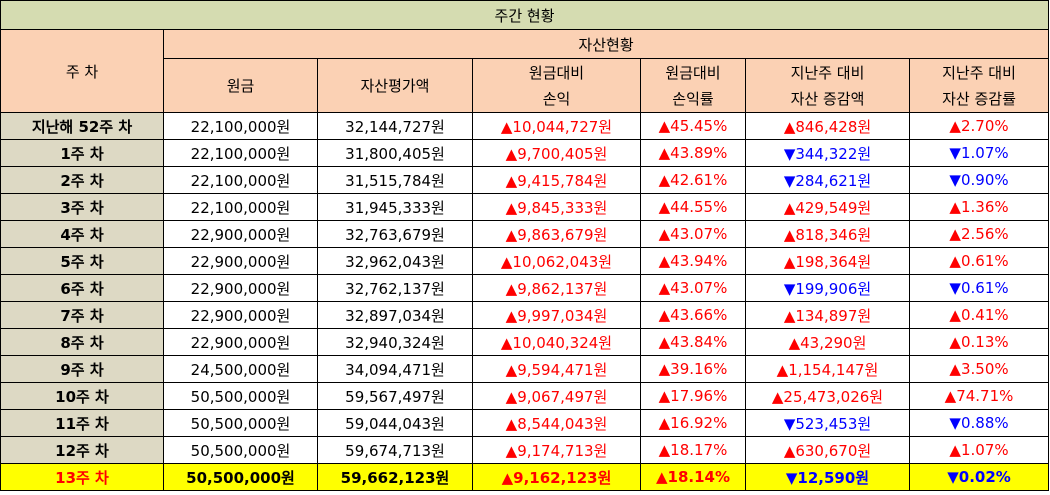 Image resolution: width=1050 pixels, height=495 pixels. What do you see at coordinates (827, 369) in the screenshot?
I see `weekly-change-cell: ▲1,154,147원` at bounding box center [827, 369].